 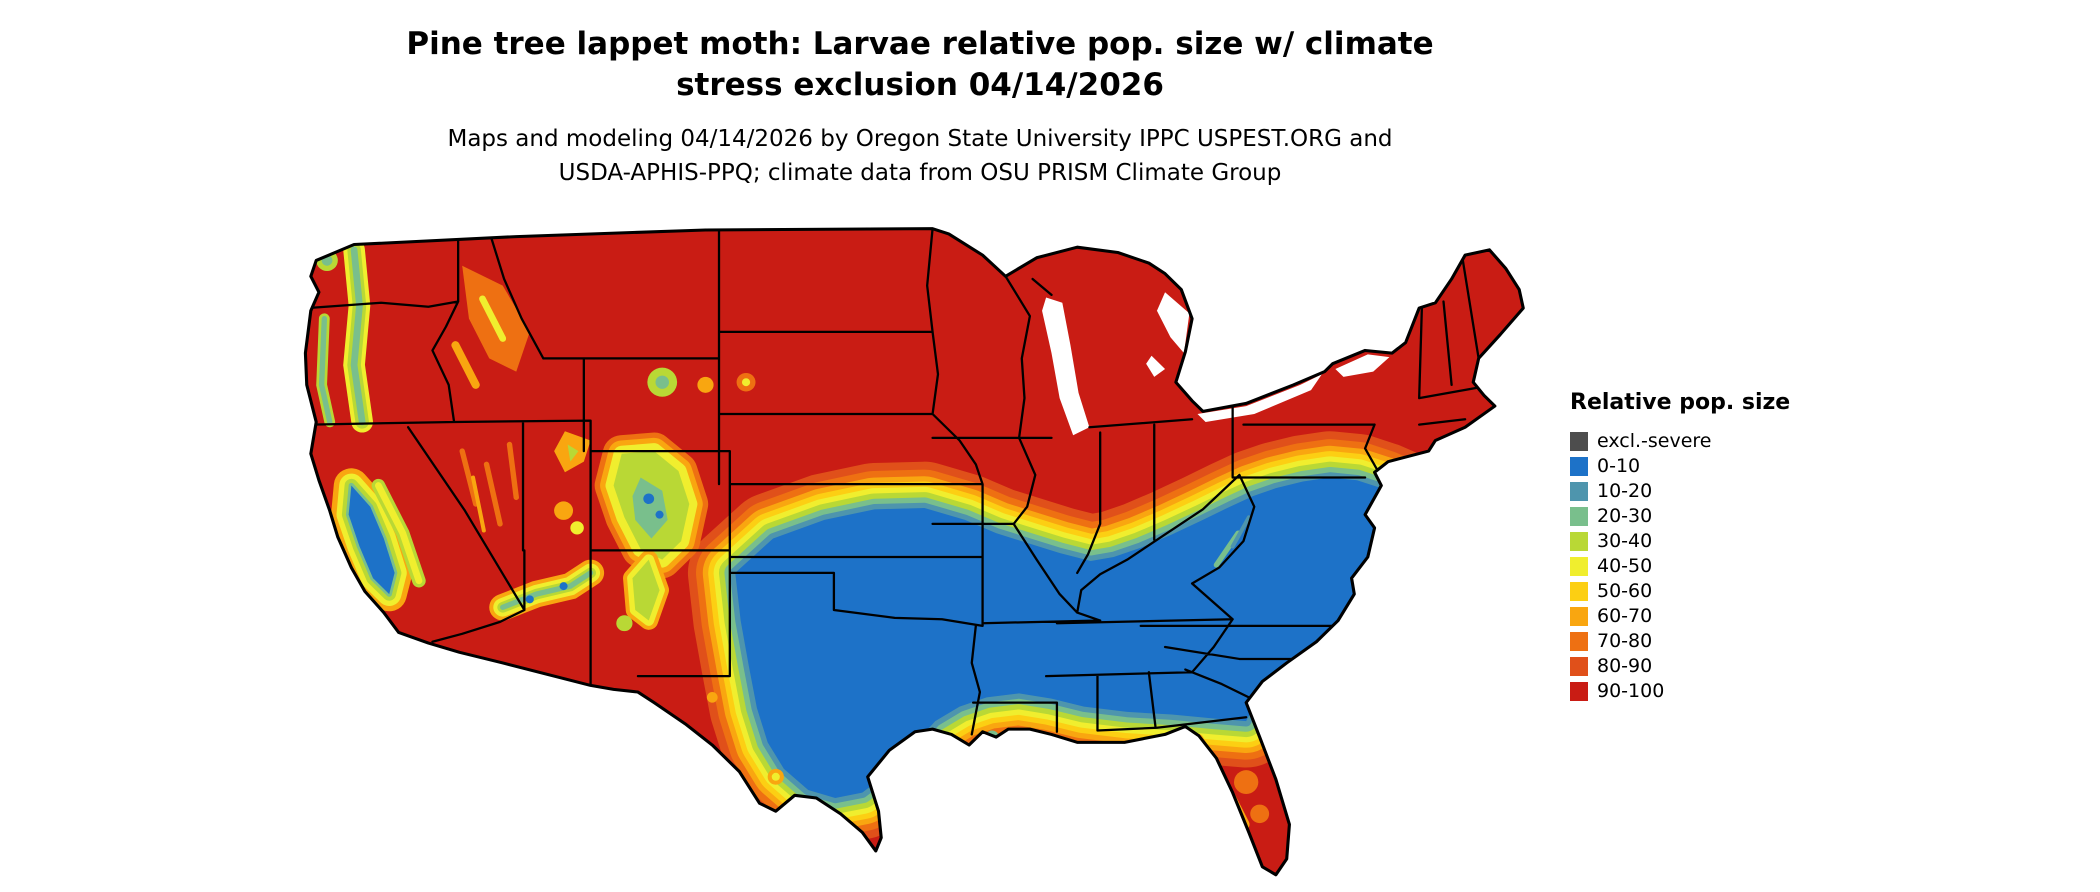 I want to click on map-region-colorado-high, so click(x=650, y=508).